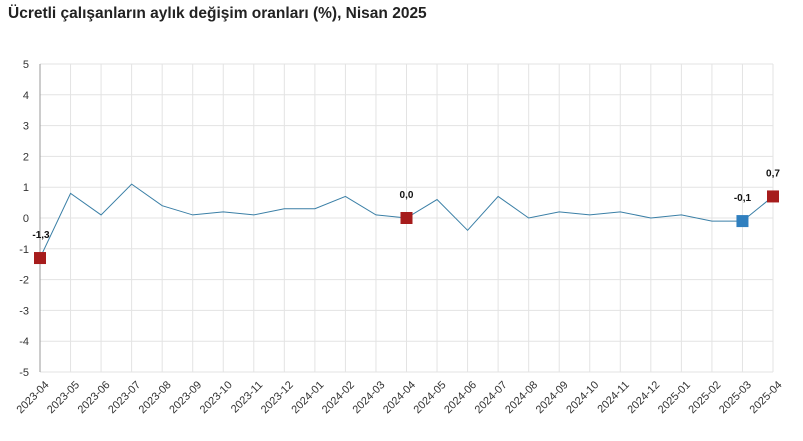  Describe the element at coordinates (185, 397) in the screenshot. I see `x-tick-label: 2023-09` at that location.